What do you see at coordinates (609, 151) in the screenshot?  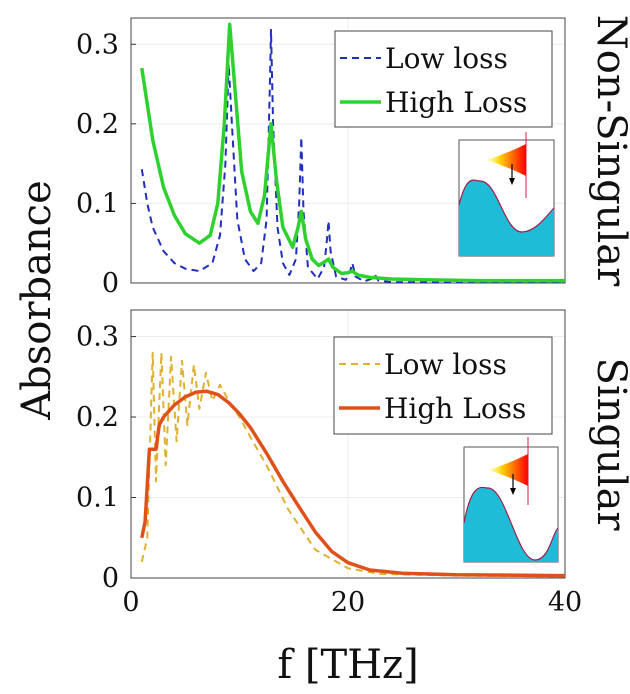 I see `panel-label: Non-Singular` at bounding box center [609, 151].